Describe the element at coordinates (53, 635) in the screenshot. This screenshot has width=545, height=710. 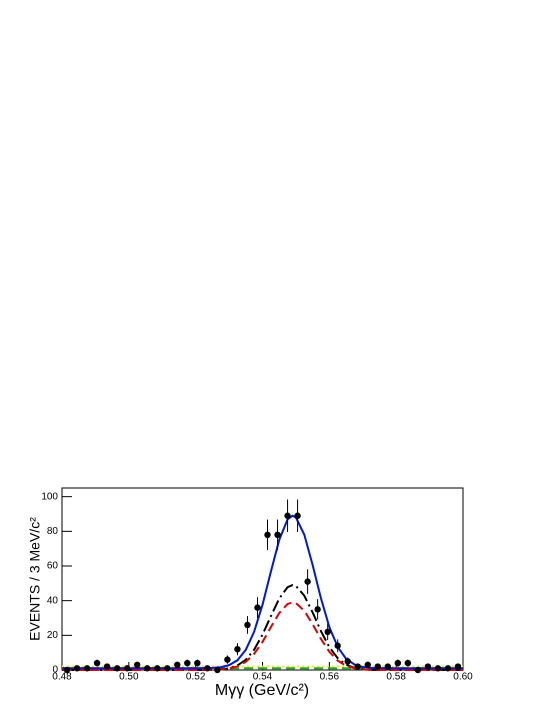
I see `y-tick-label: 20` at that location.